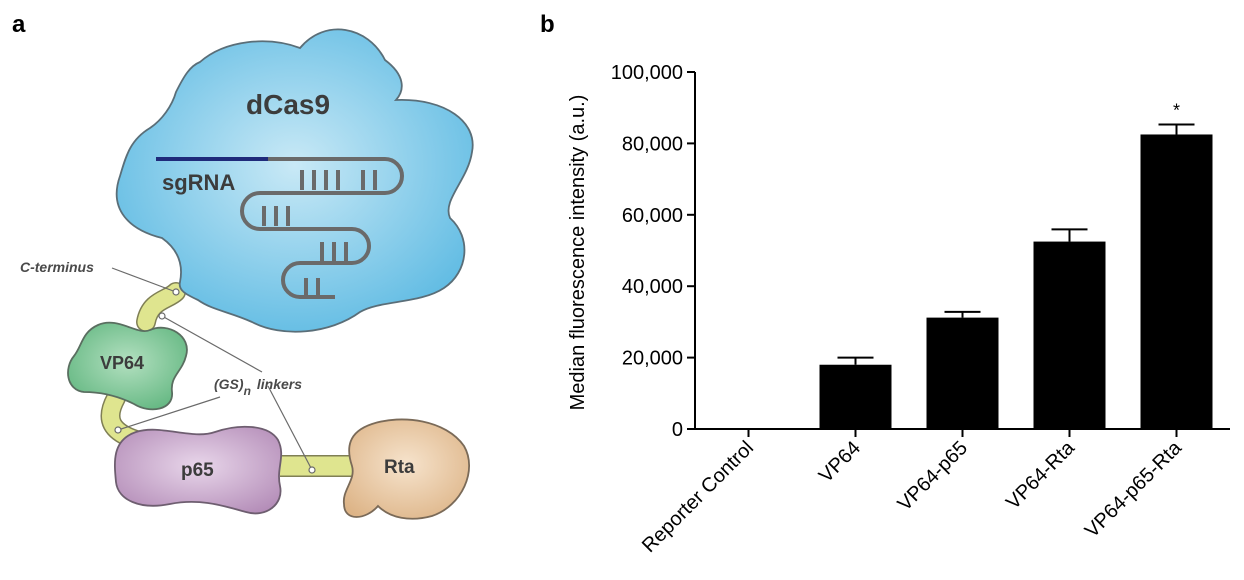 This screenshot has width=1244, height=580. I want to click on c-terminus-label: C-terminus, so click(57, 267).